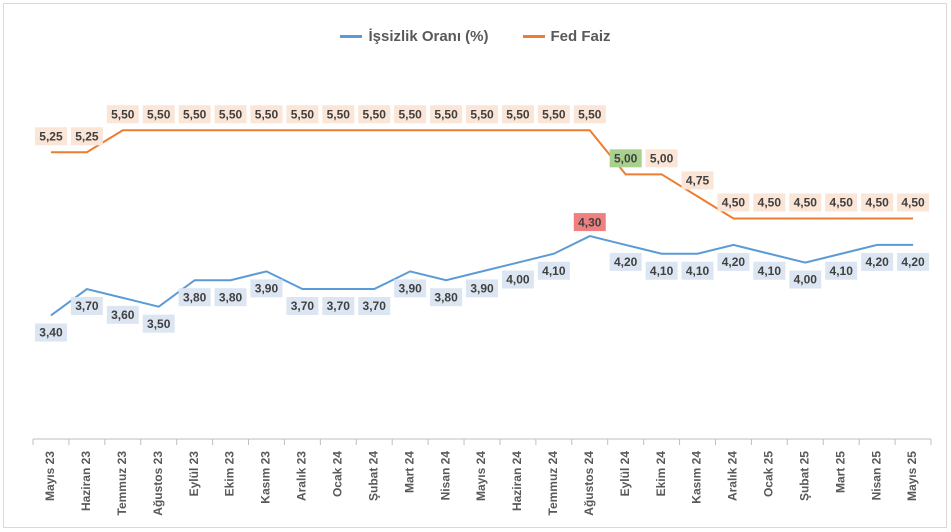 The width and height of the screenshot is (951, 532). I want to click on x-tick-label: Mart 25, so click(840, 472).